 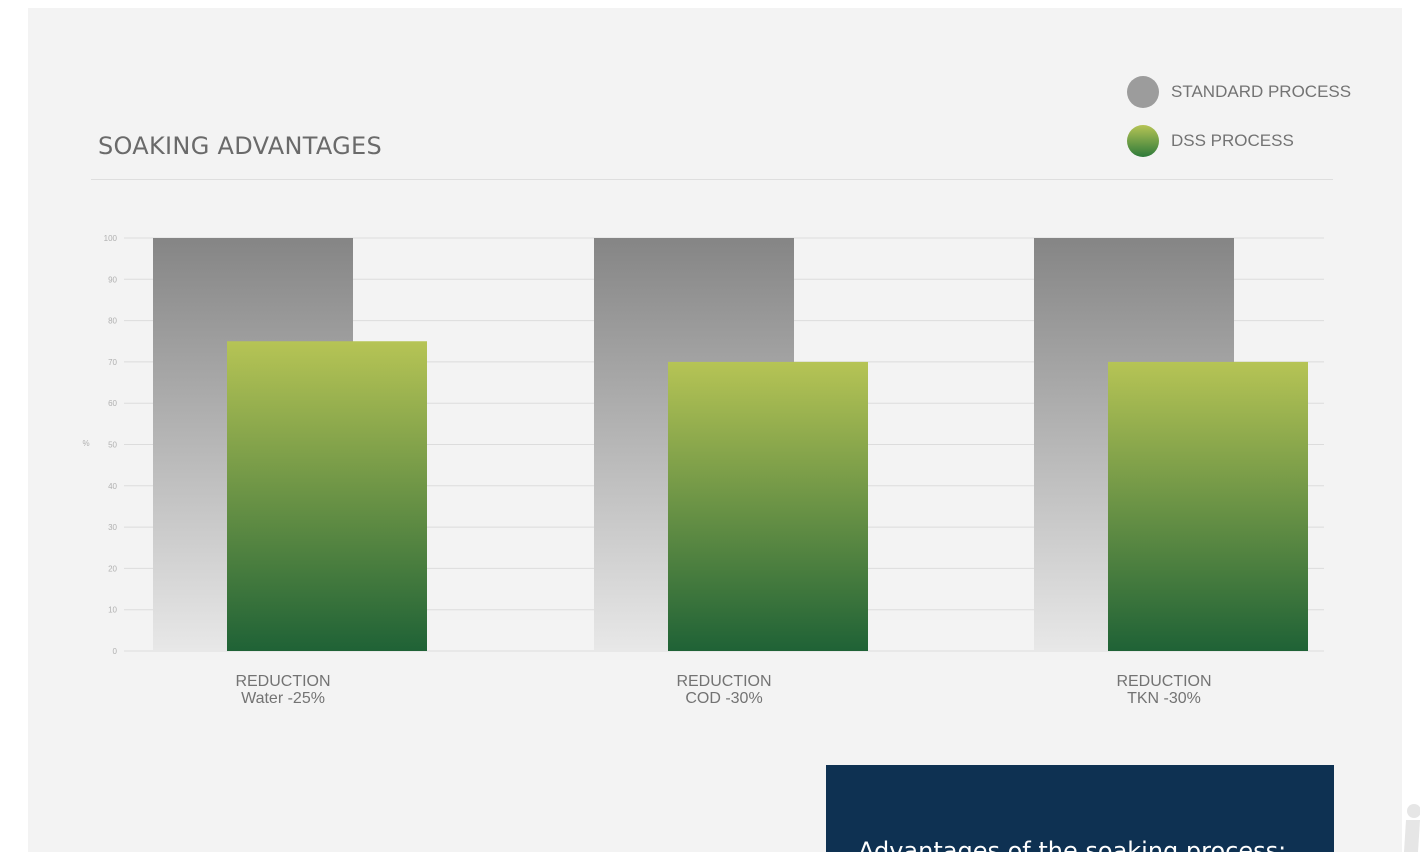 I want to click on legend-dss-process: DSS PROCESS, so click(x=1210, y=141).